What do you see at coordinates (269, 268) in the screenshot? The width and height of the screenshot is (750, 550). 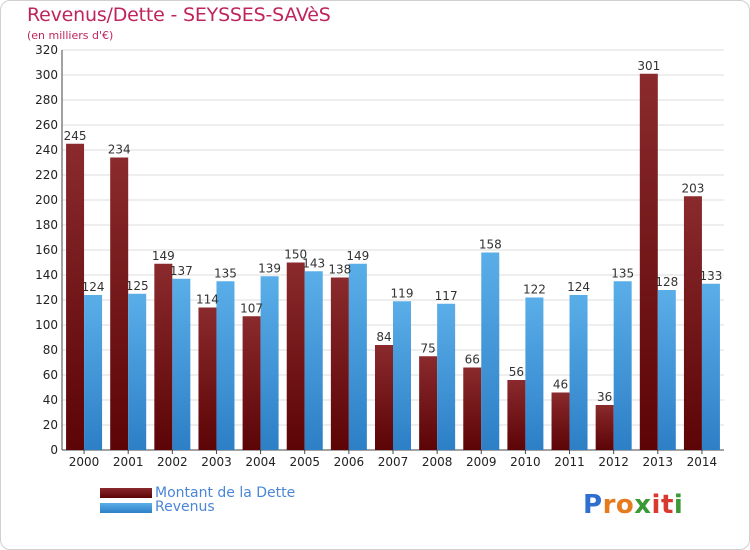 I see `data-label-revenus: 139` at bounding box center [269, 268].